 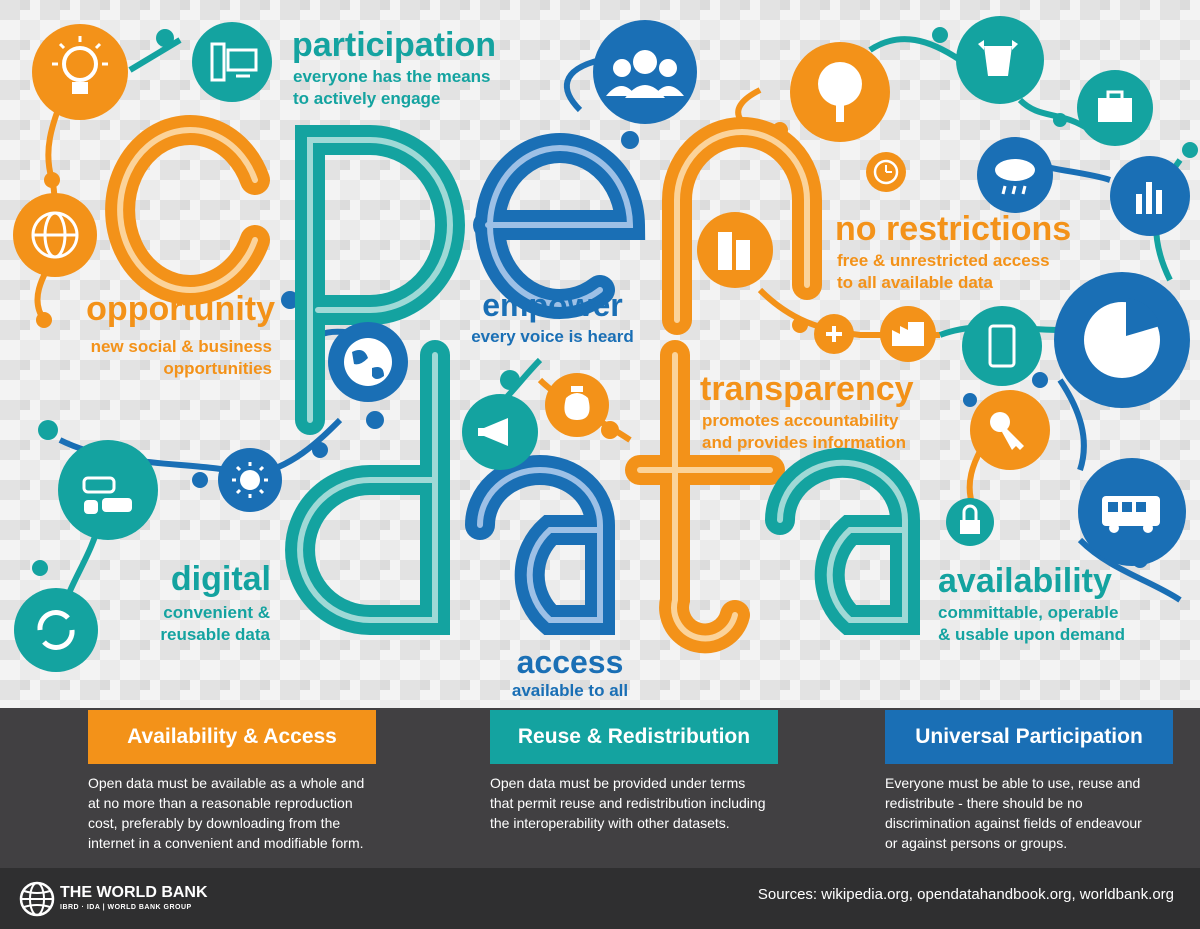 I want to click on no-restrictions-line2: to all available data, so click(x=915, y=282).